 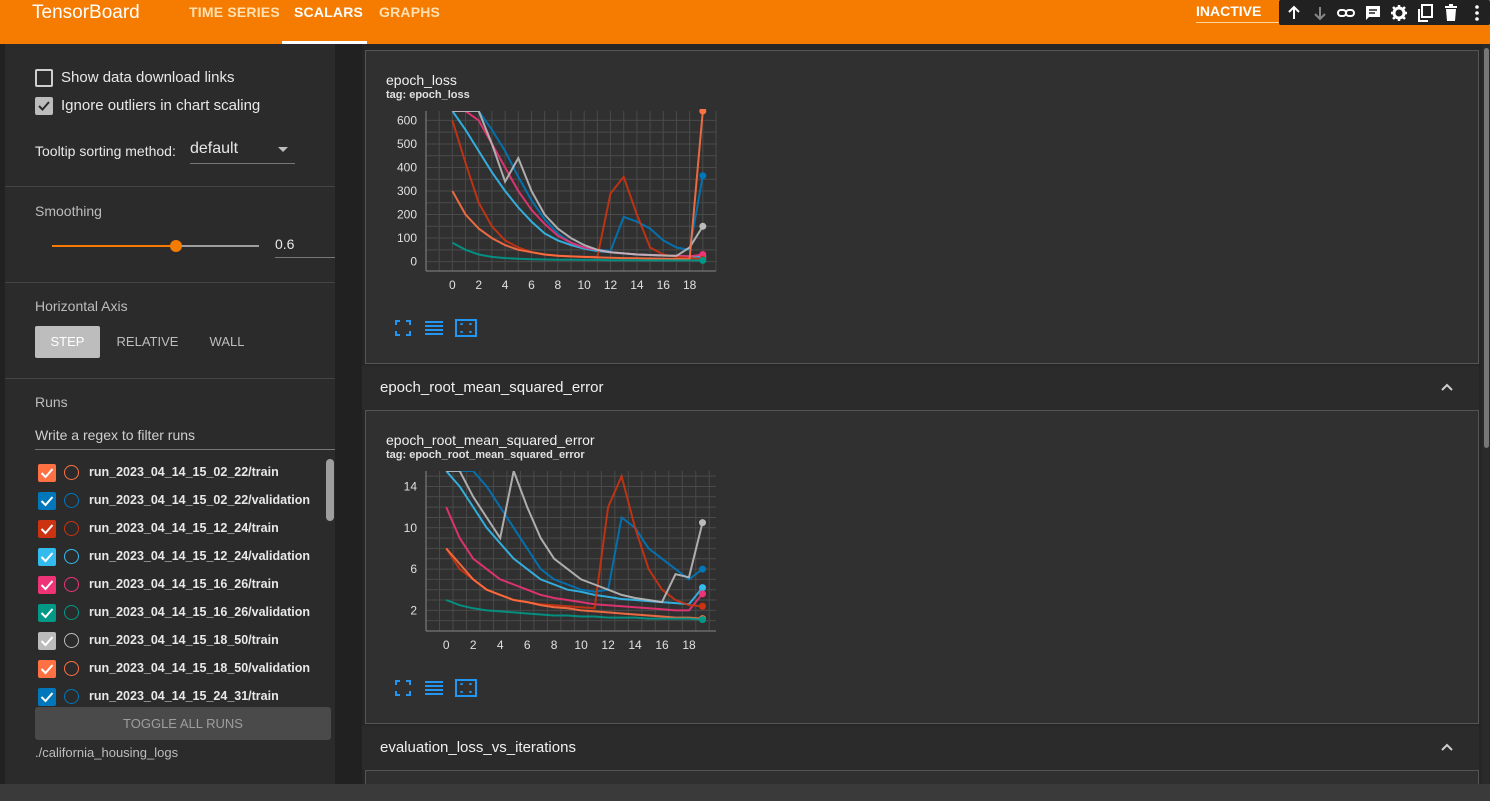 I want to click on arrow-down-icon, so click(x=1320, y=13).